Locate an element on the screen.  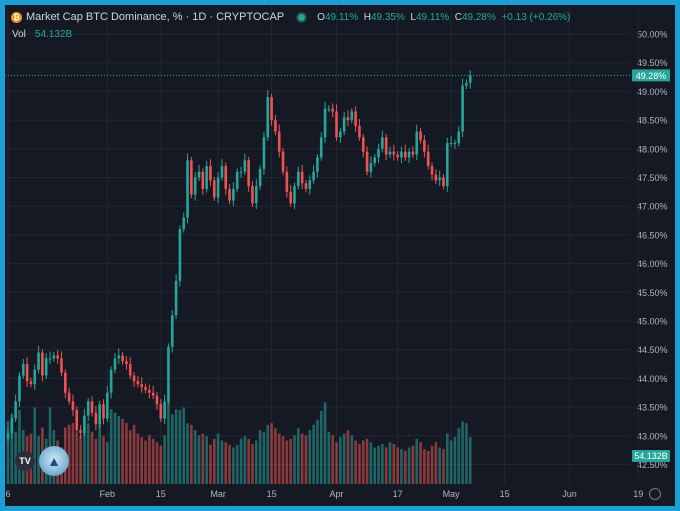
y-tick-label: 45.00% is located at coordinates (652, 322).